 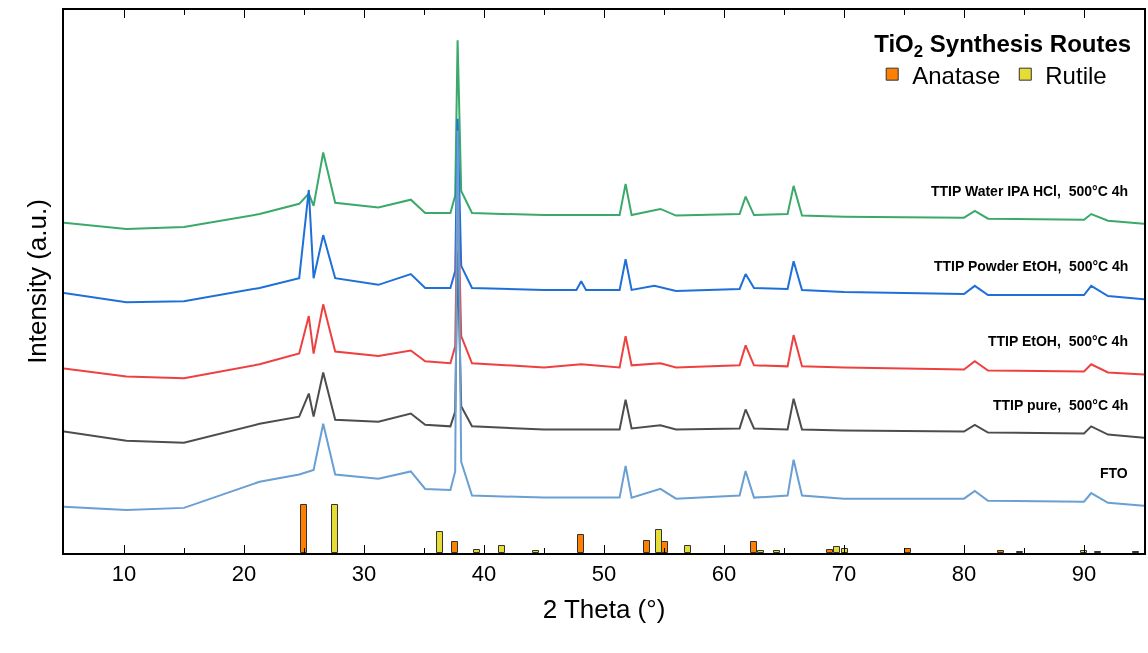 What do you see at coordinates (724, 574) in the screenshot?
I see `x-tick-label: 60` at bounding box center [724, 574].